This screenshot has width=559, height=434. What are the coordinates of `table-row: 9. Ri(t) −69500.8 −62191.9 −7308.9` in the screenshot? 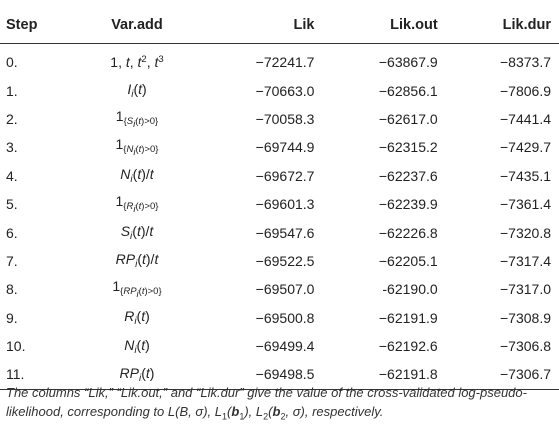 It's located at (279, 318).